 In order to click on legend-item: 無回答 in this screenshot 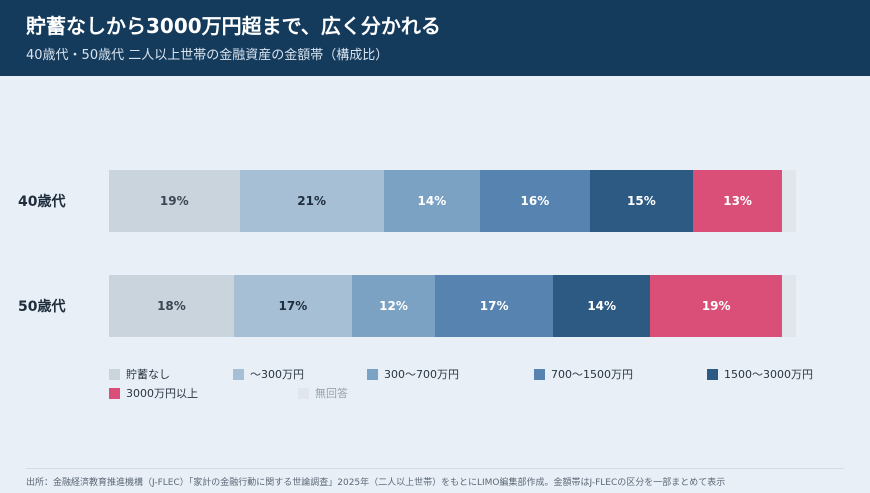, I will do `click(323, 393)`.